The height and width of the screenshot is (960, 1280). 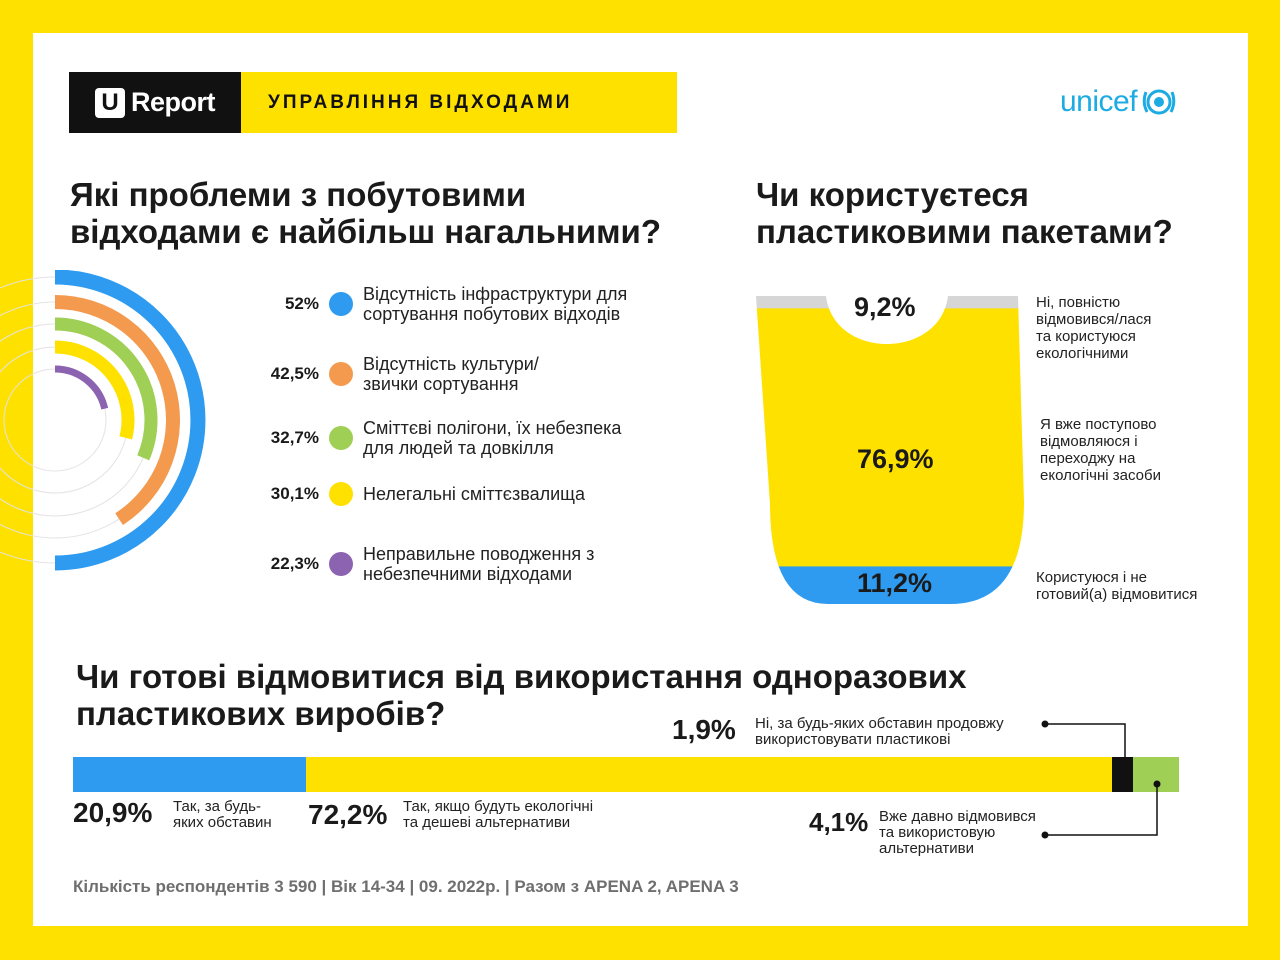 I want to click on note-line: Вже давно відмовився, so click(x=957, y=816).